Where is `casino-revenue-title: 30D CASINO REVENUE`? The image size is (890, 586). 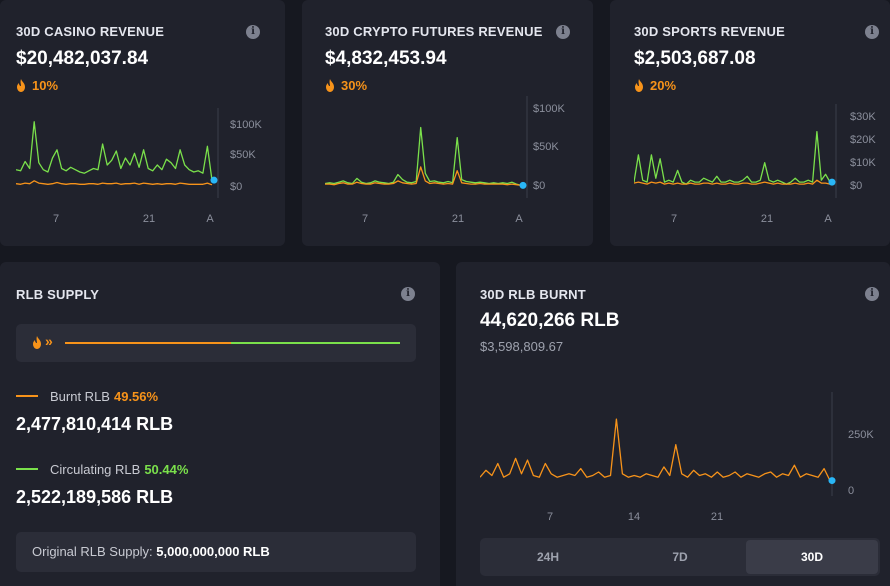 casino-revenue-title: 30D CASINO REVENUE is located at coordinates (90, 31).